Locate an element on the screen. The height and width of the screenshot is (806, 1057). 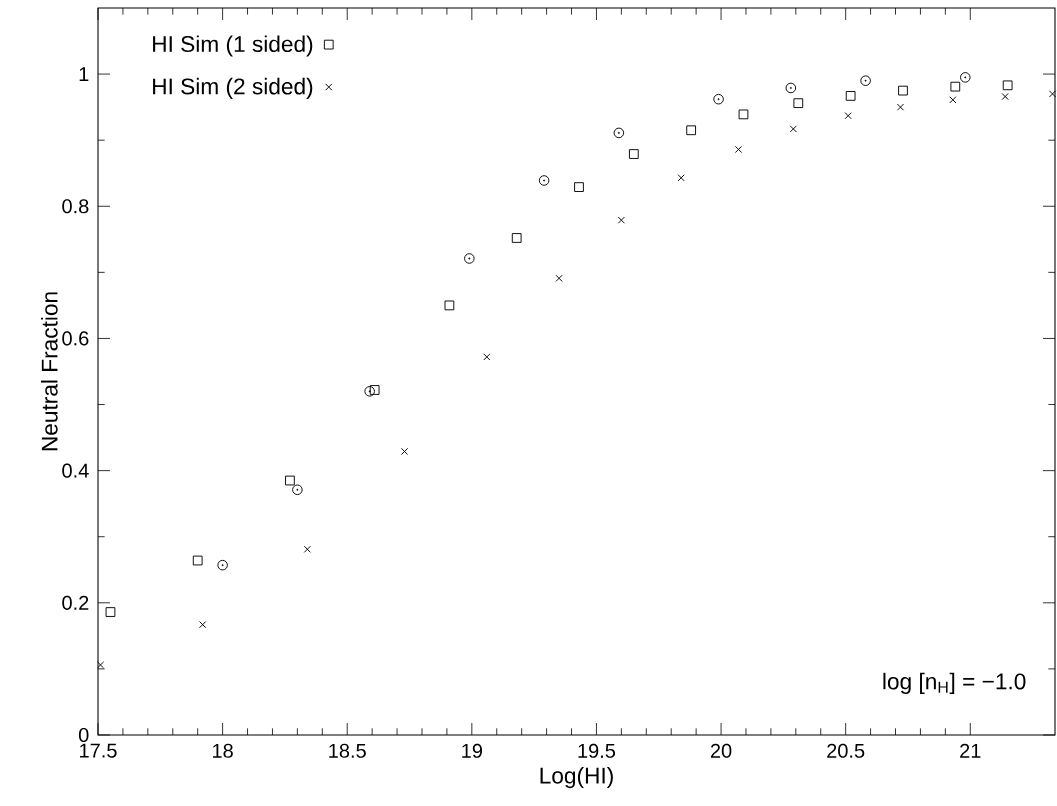
x-tick-label: 18.5 is located at coordinates (347, 750).